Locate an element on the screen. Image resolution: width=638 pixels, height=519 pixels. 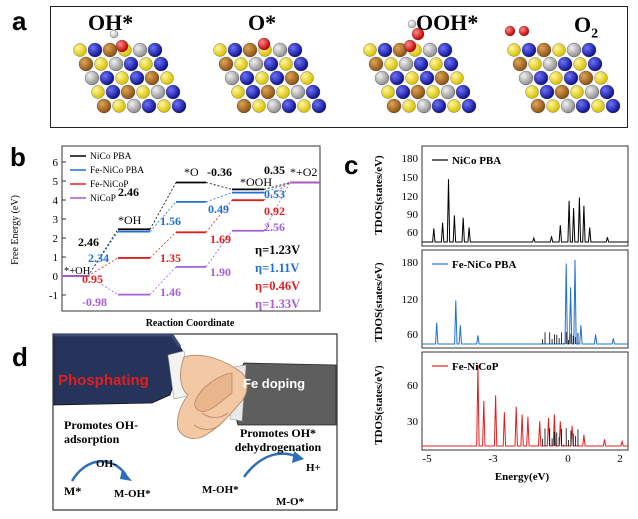
step-label: *+OH is located at coordinates (77, 271).